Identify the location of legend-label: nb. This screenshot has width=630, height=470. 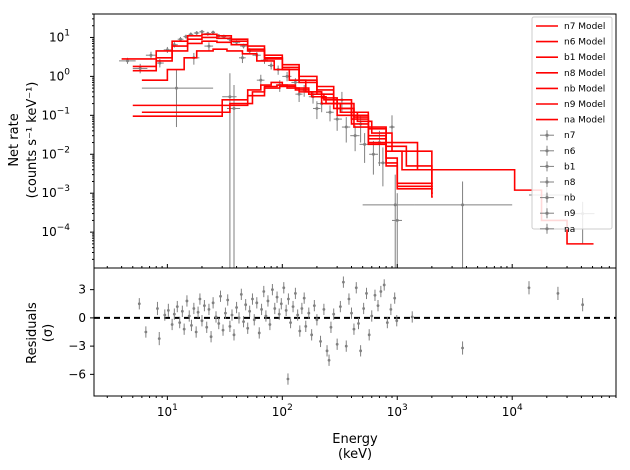
(570, 199).